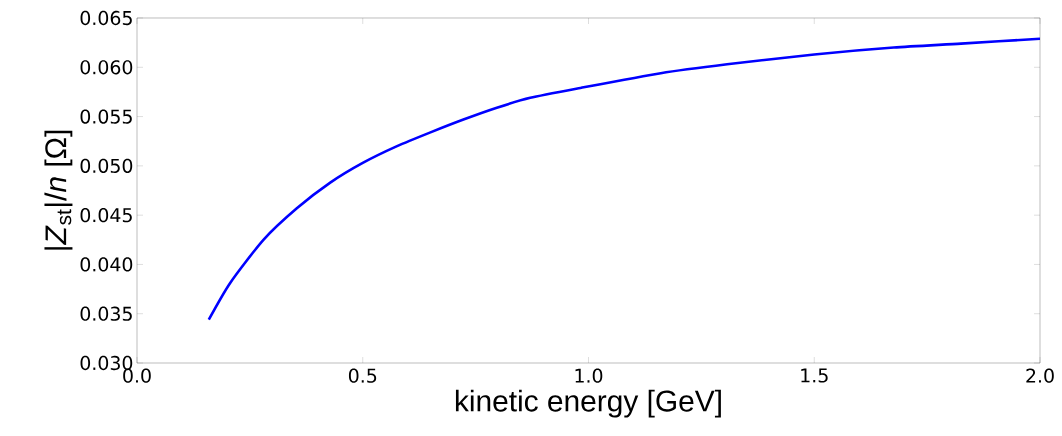 The height and width of the screenshot is (436, 1062). Describe the element at coordinates (362, 375) in the screenshot. I see `x-tick-label: 0.5` at that location.